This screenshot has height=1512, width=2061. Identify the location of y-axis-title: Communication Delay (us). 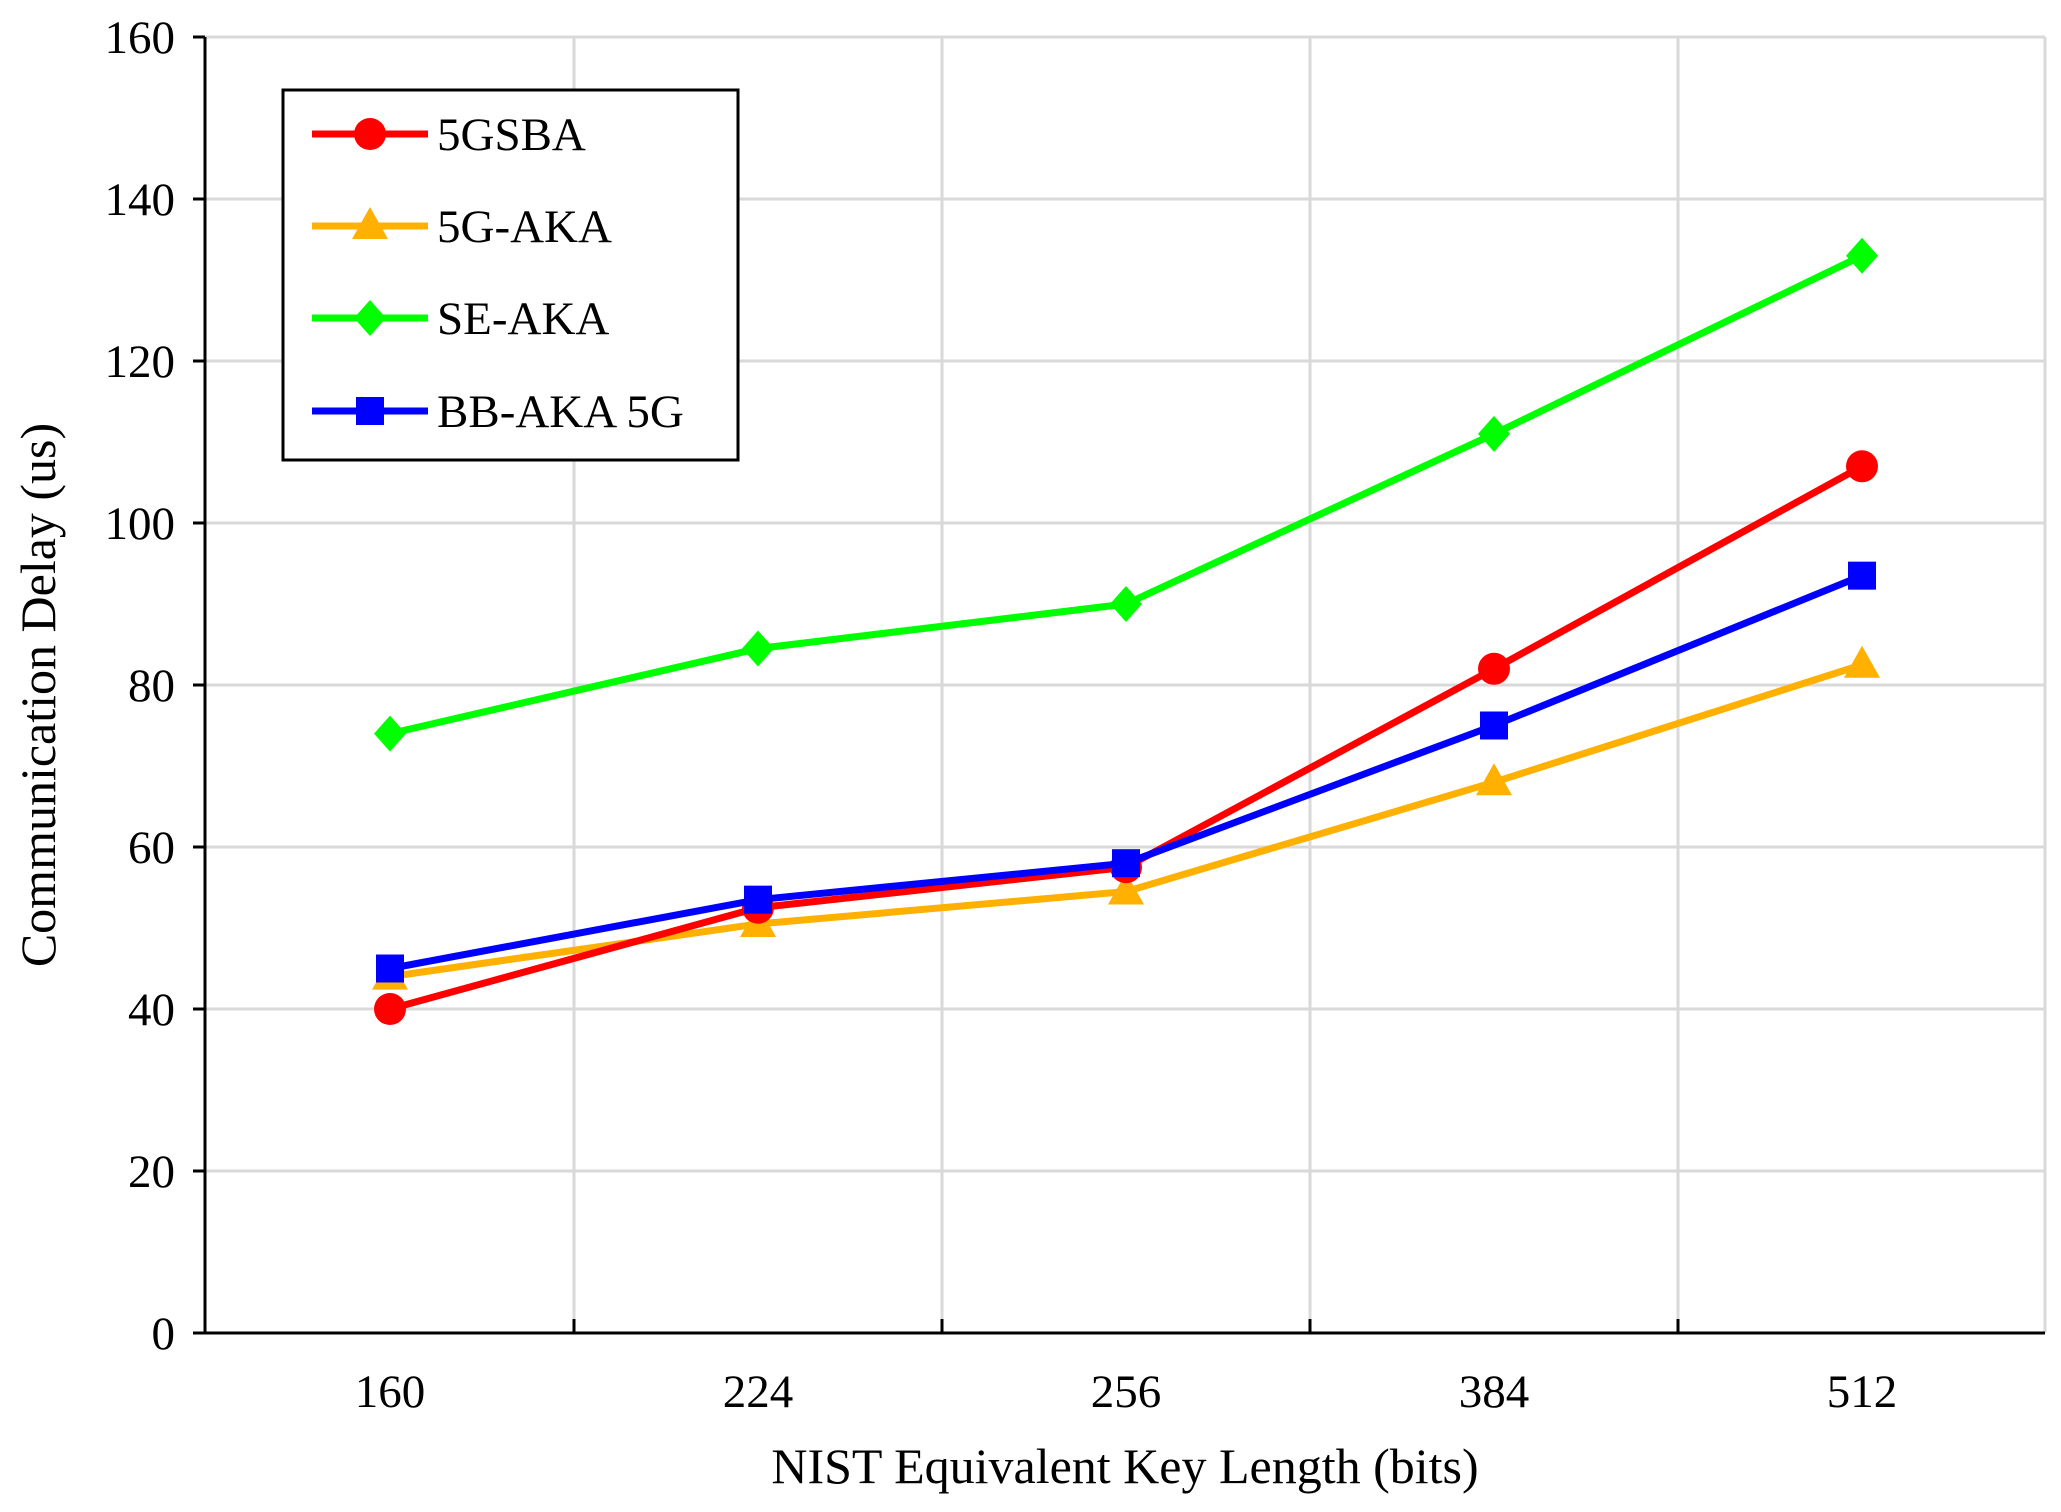
(38, 695).